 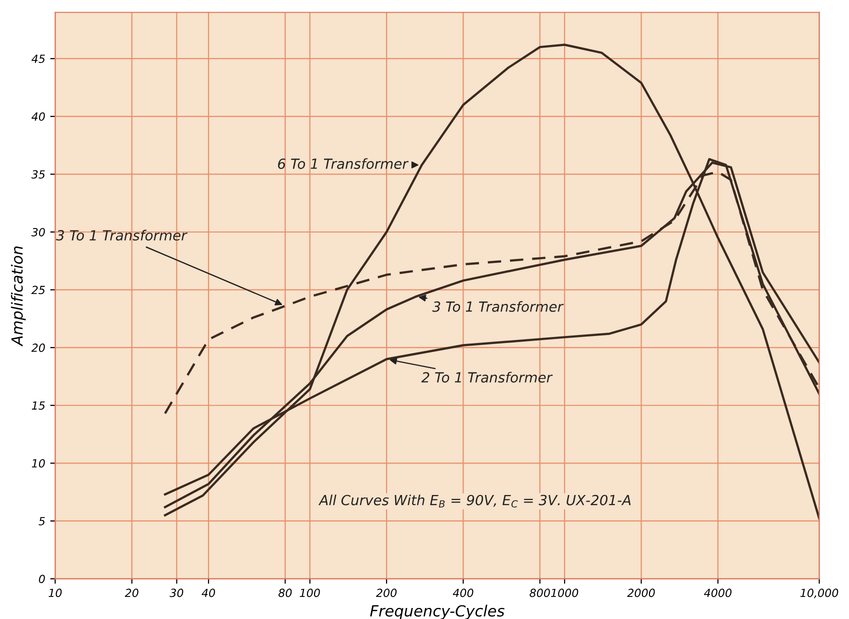 What do you see at coordinates (38, 116) in the screenshot?
I see `y-tick-label: 40` at bounding box center [38, 116].